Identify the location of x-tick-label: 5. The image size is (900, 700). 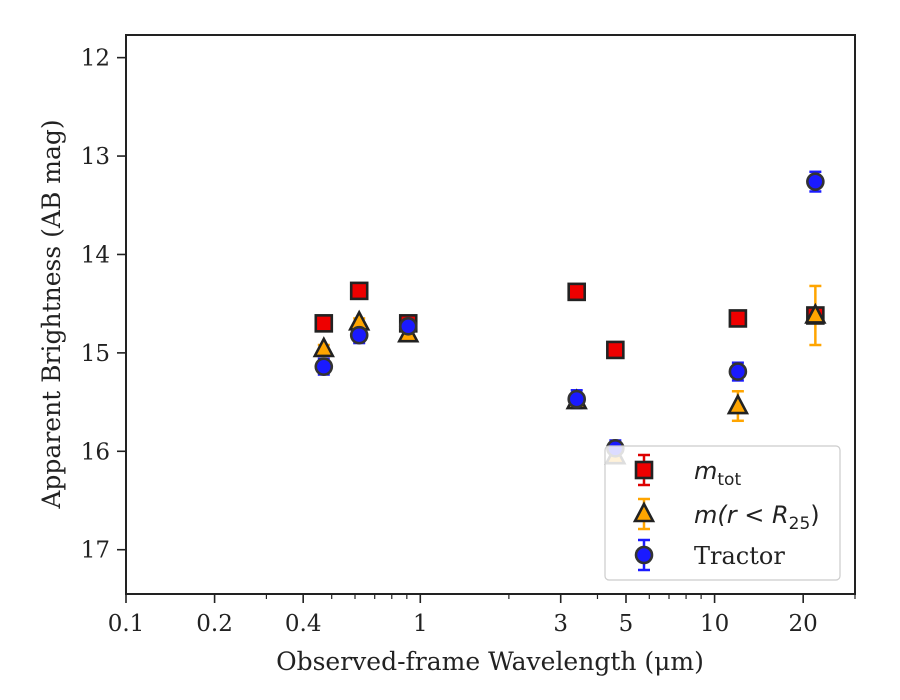
(626, 624).